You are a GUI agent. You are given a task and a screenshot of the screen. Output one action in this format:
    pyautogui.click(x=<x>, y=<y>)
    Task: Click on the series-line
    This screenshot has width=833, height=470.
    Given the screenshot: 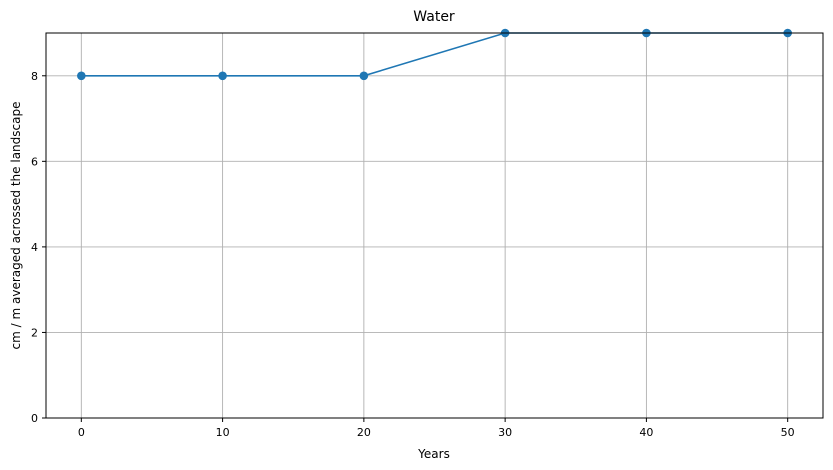 What is the action you would take?
    pyautogui.click(x=434, y=54)
    